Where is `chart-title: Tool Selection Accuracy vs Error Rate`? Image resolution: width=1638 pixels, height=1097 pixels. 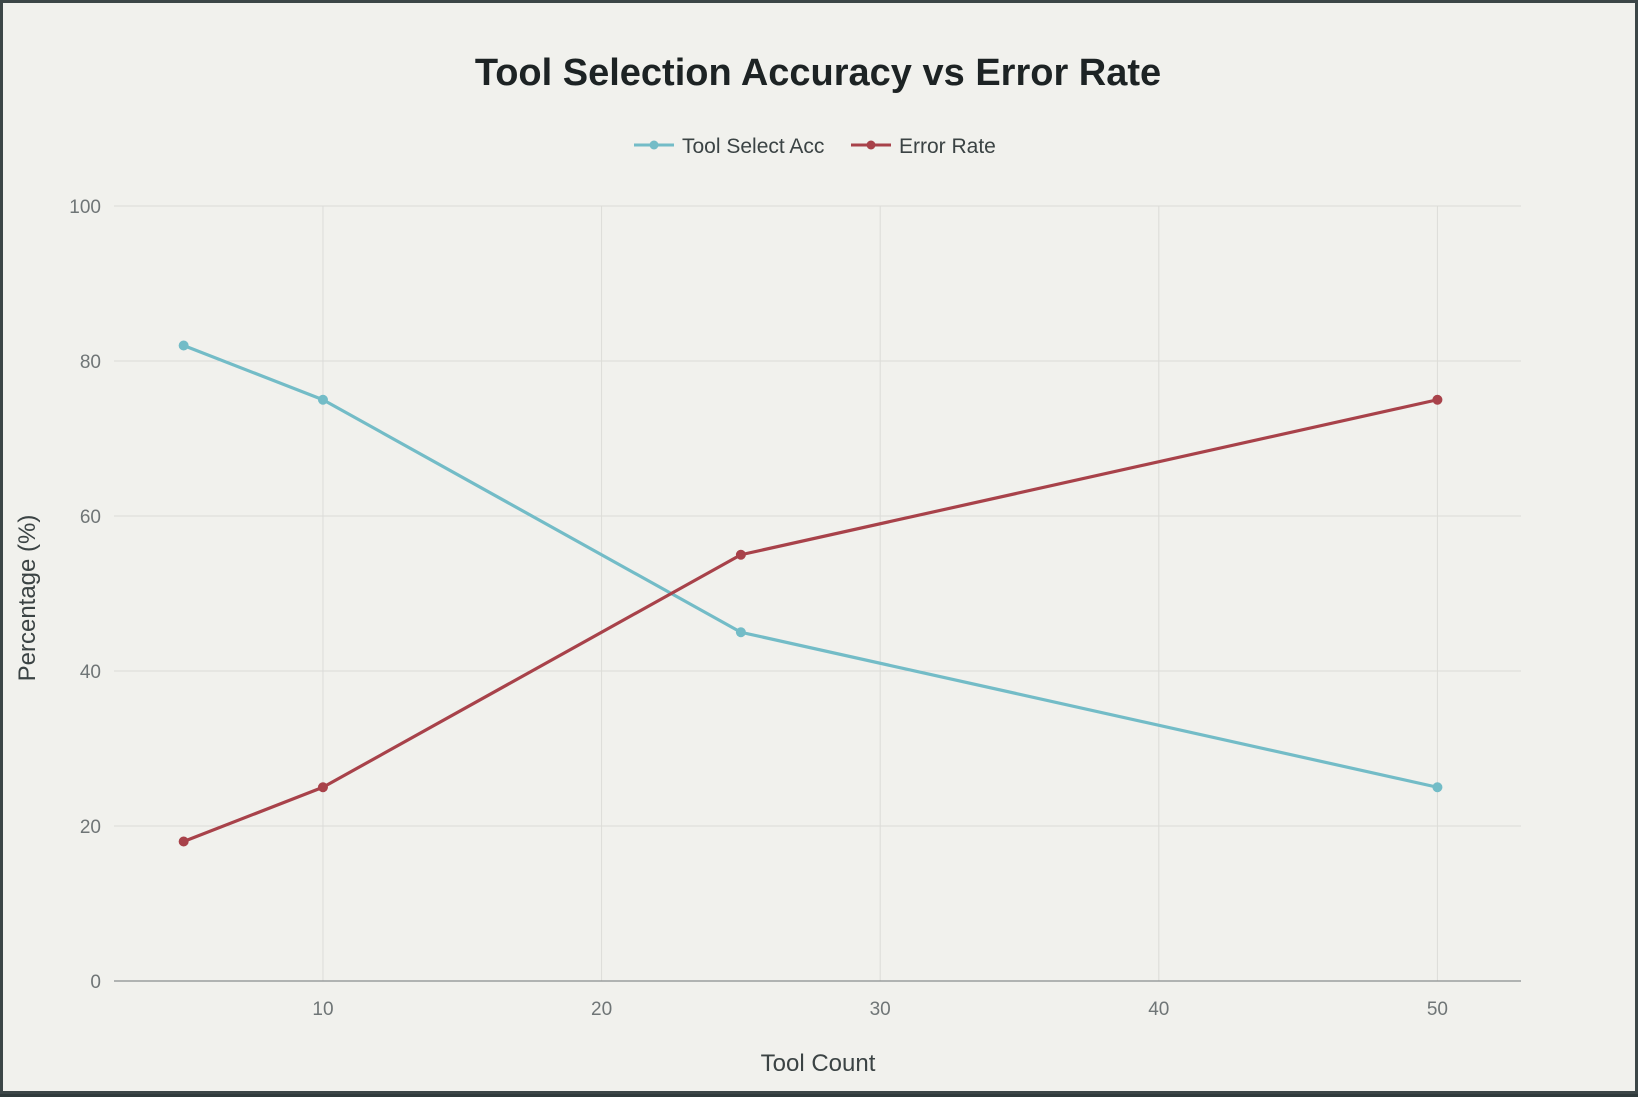 chart-title: Tool Selection Accuracy vs Error Rate is located at coordinates (818, 73).